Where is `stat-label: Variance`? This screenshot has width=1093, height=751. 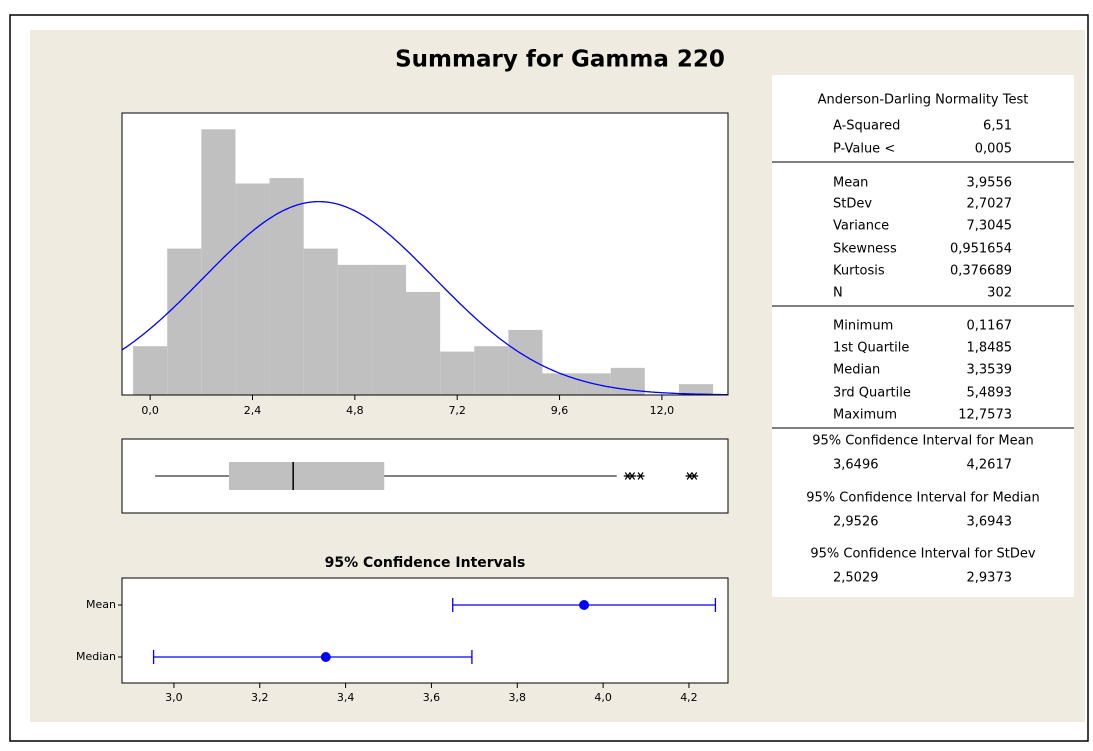 stat-label: Variance is located at coordinates (861, 226).